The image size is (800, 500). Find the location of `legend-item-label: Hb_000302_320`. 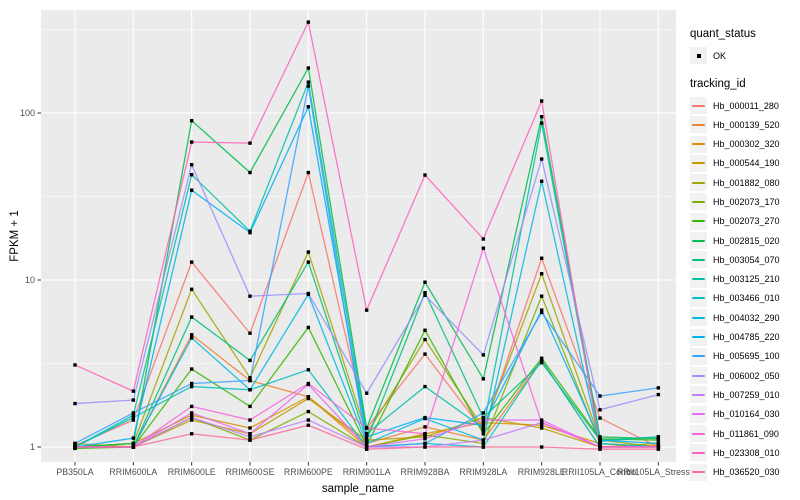

legend-item-label: Hb_000302_320 is located at coordinates (746, 144).